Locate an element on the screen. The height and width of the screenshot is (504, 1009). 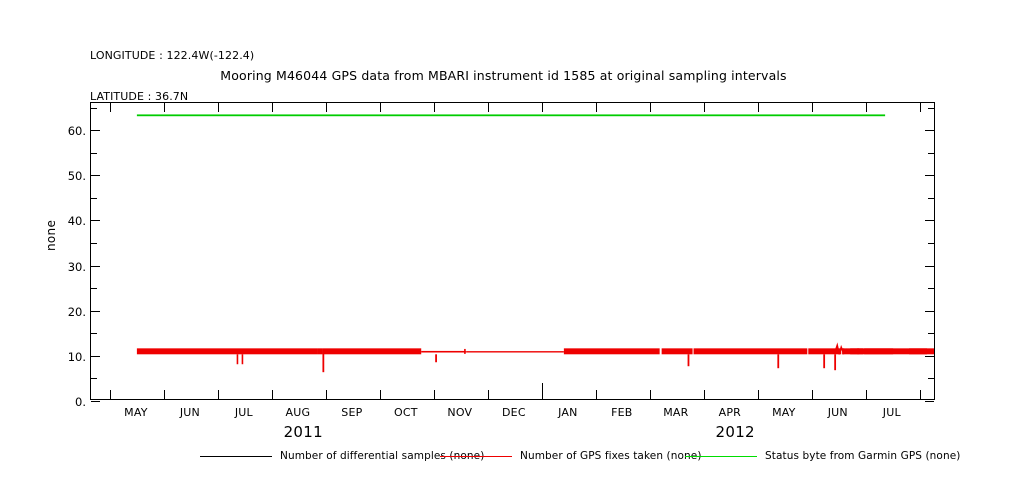
x-axis-month-label: DEC is located at coordinates (513, 412).